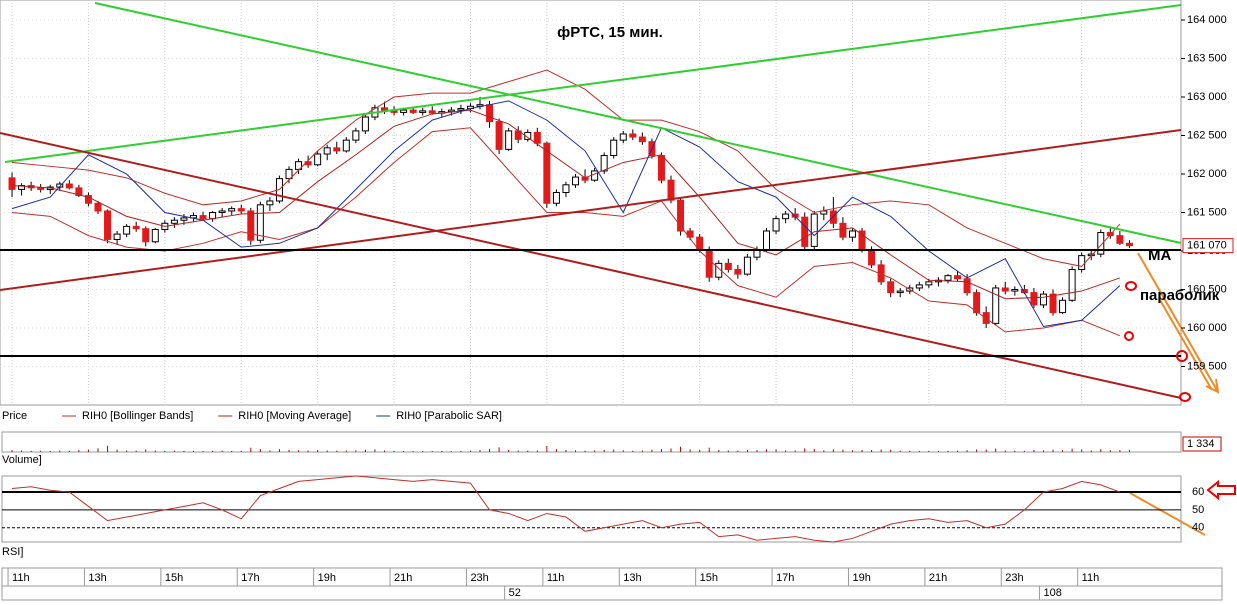 The image size is (1237, 605). I want to click on y-tick-label: 159 500, so click(1207, 366).